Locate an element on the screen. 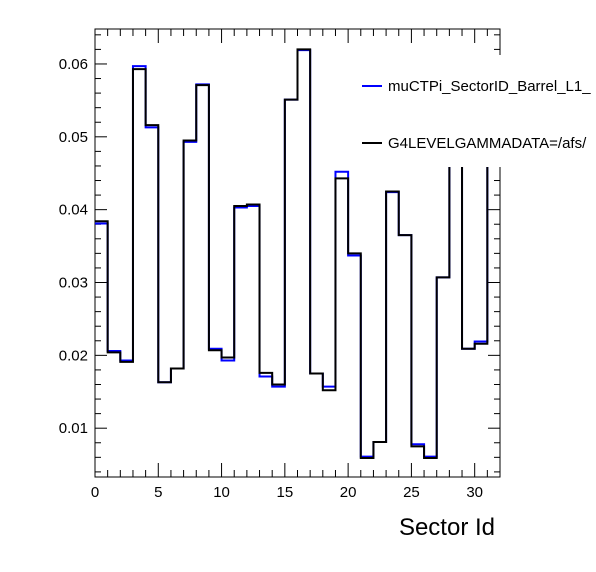  x-tick-label: 10 is located at coordinates (221, 492).